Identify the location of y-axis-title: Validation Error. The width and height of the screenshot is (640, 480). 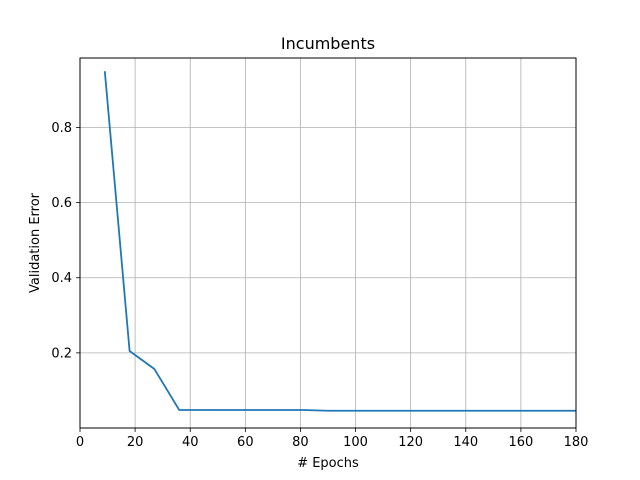
(35, 242).